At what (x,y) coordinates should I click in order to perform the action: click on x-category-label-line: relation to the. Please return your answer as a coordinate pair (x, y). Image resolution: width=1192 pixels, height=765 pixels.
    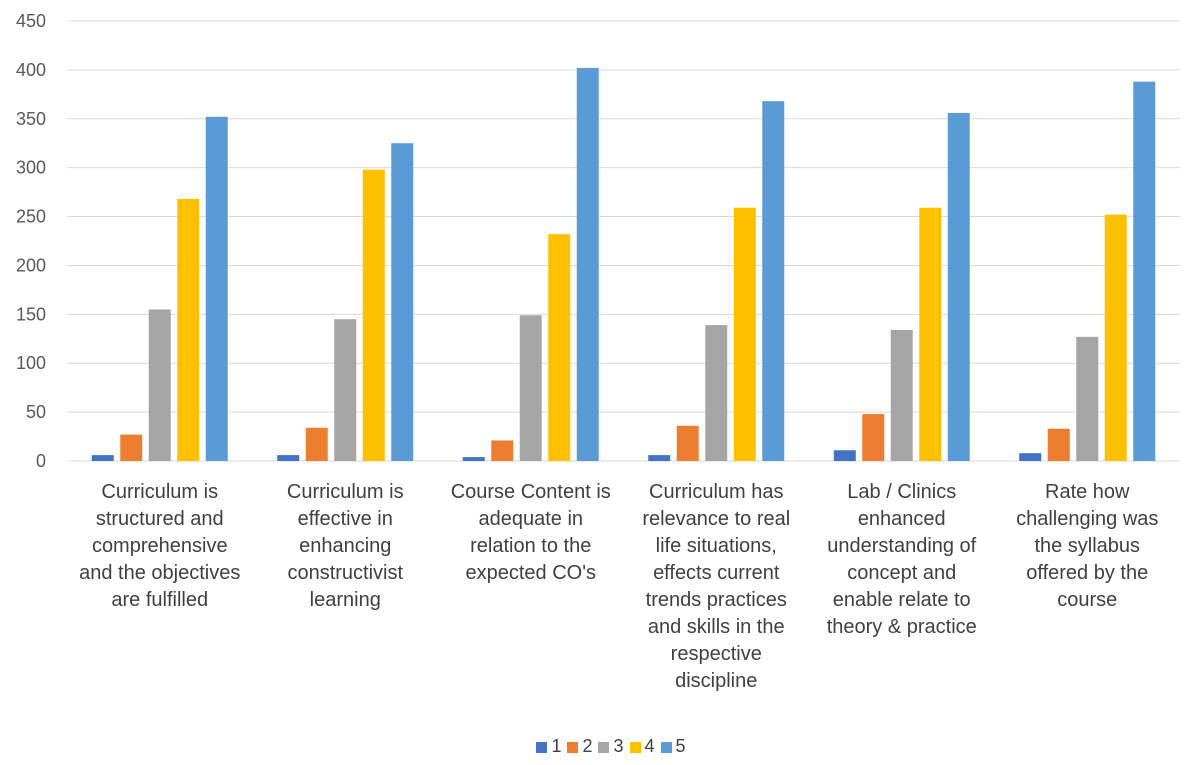
    Looking at the image, I should click on (531, 546).